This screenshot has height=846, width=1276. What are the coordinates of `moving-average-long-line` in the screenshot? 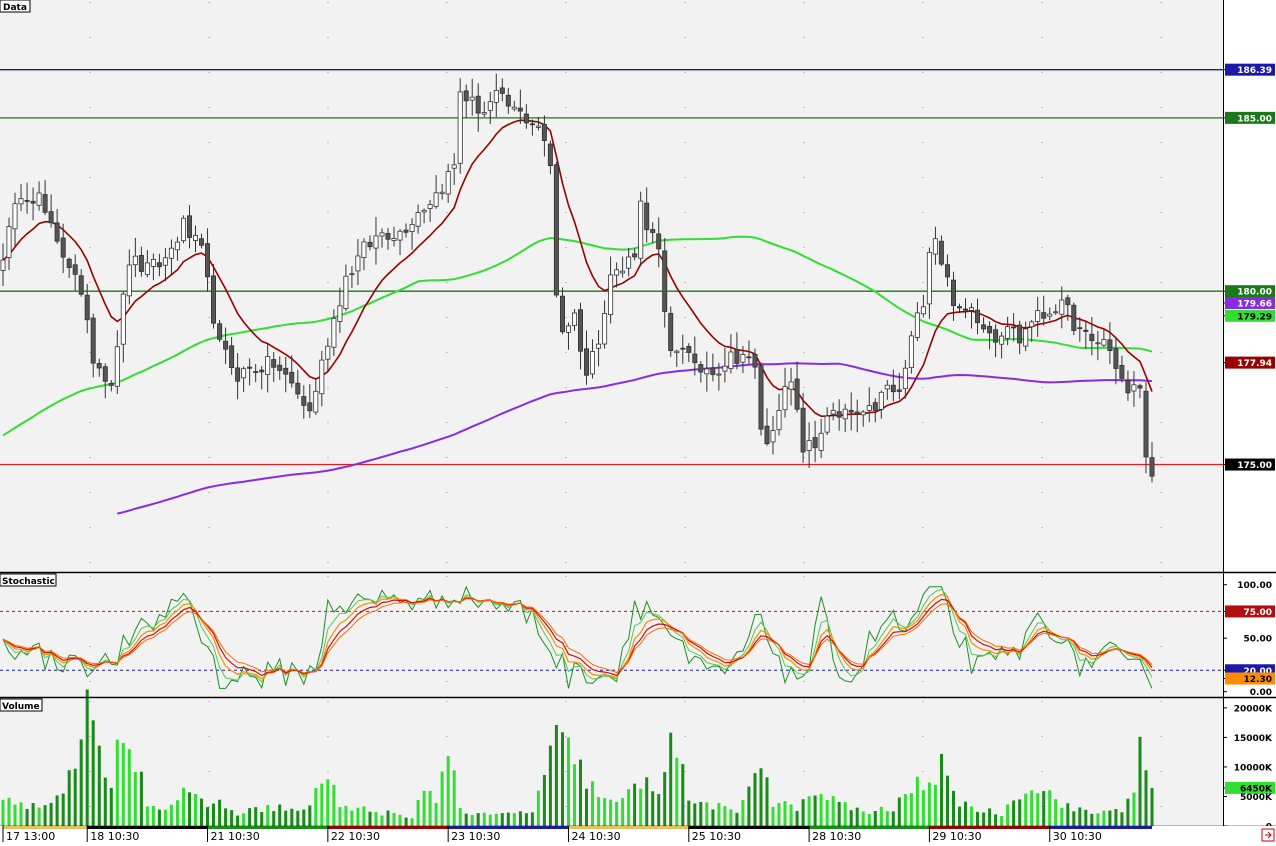 It's located at (635, 438).